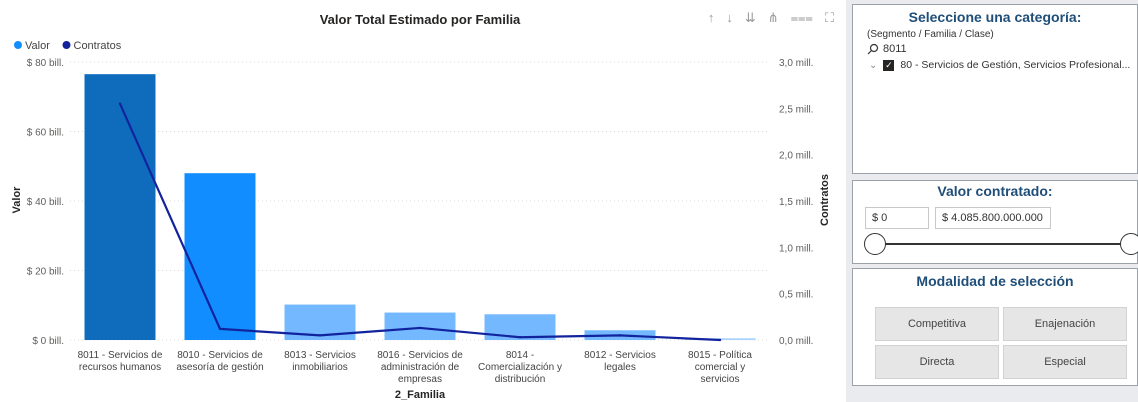  Describe the element at coordinates (520, 379) in the screenshot. I see `x-tick-label: distribución` at that location.